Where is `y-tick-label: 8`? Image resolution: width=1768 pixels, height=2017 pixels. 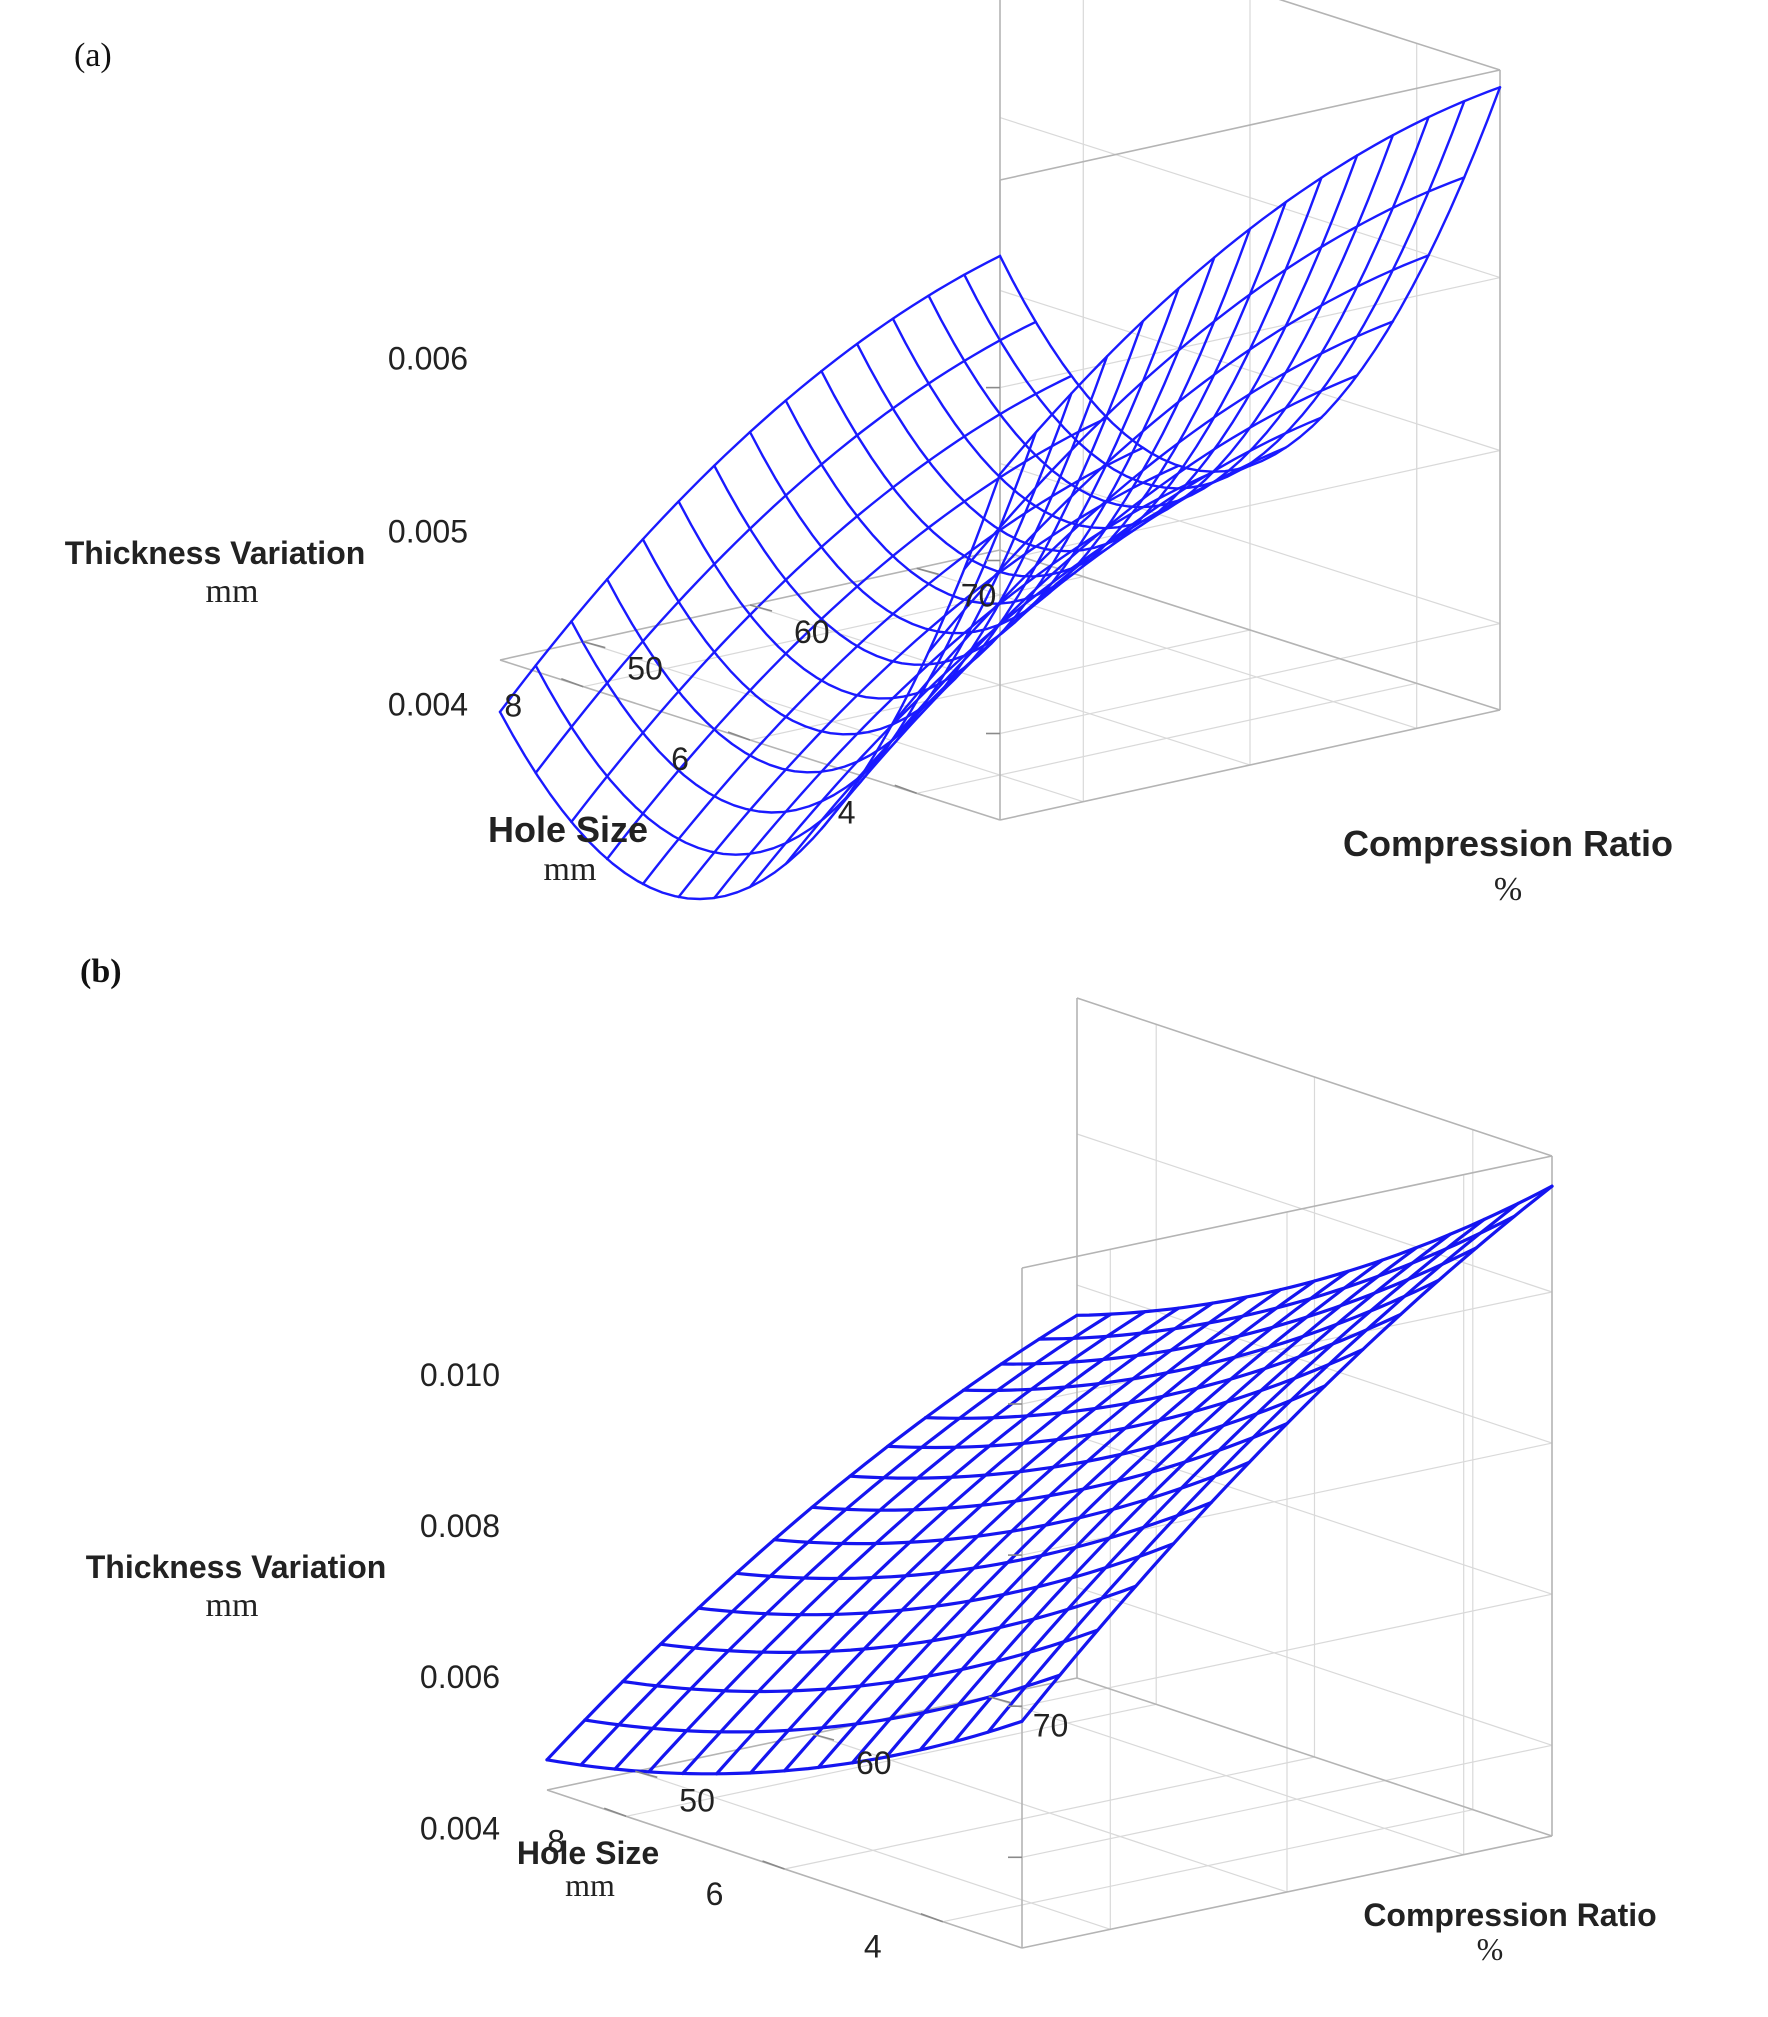
y-tick-label: 8 is located at coordinates (513, 706).